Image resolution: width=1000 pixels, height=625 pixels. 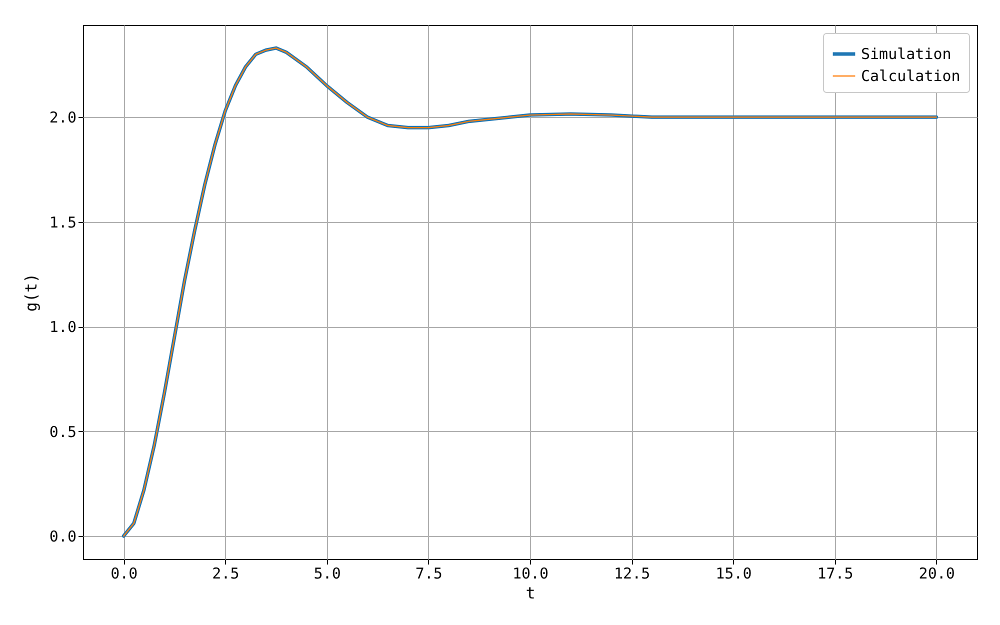 I want to click on x-tick-label: 17.5, so click(x=835, y=573).